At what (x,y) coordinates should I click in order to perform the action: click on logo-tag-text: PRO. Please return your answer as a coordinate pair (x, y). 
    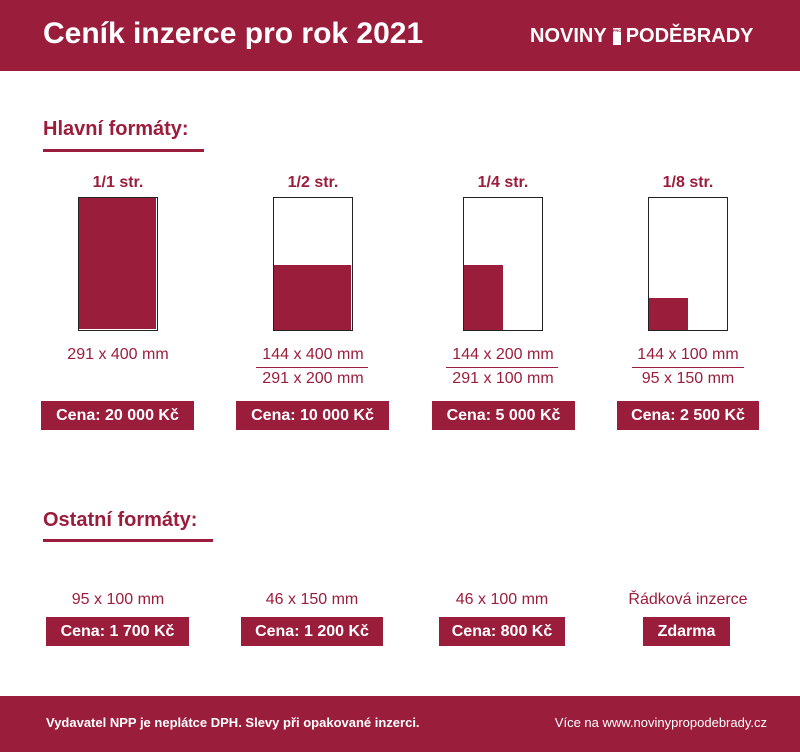
    Looking at the image, I should click on (617, 30).